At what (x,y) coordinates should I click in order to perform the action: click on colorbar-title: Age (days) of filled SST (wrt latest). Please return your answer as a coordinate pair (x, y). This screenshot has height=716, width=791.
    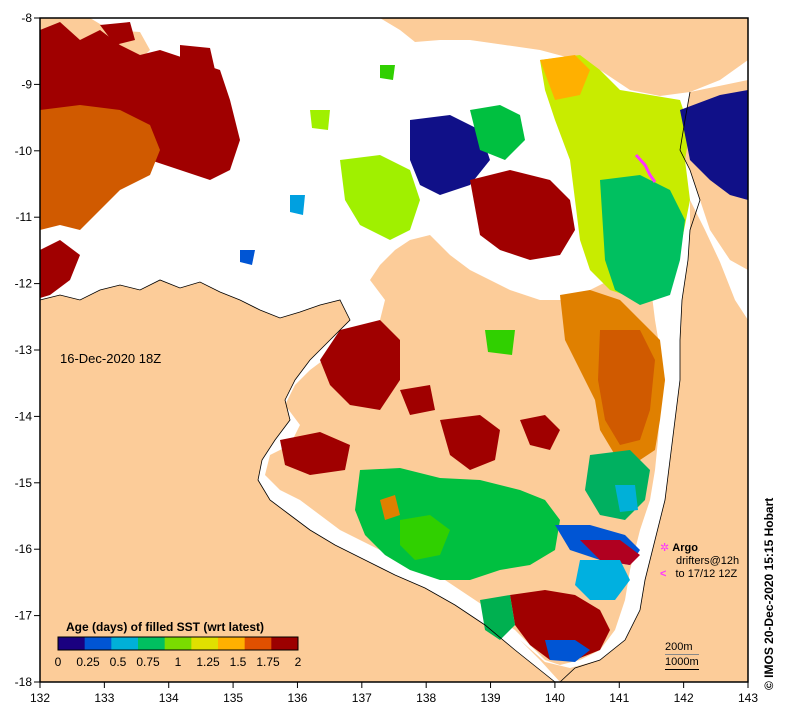
    Looking at the image, I should click on (165, 627).